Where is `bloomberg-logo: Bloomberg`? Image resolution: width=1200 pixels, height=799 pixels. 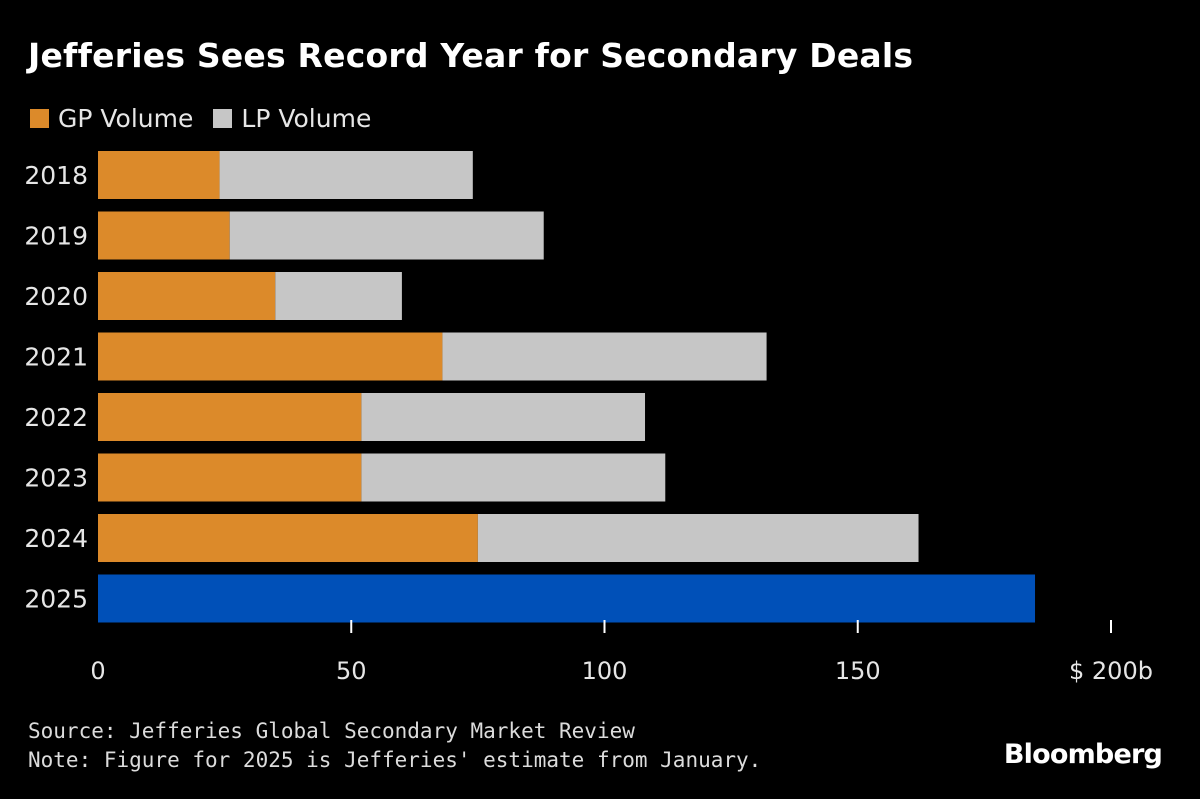 bloomberg-logo: Bloomberg is located at coordinates (1083, 754).